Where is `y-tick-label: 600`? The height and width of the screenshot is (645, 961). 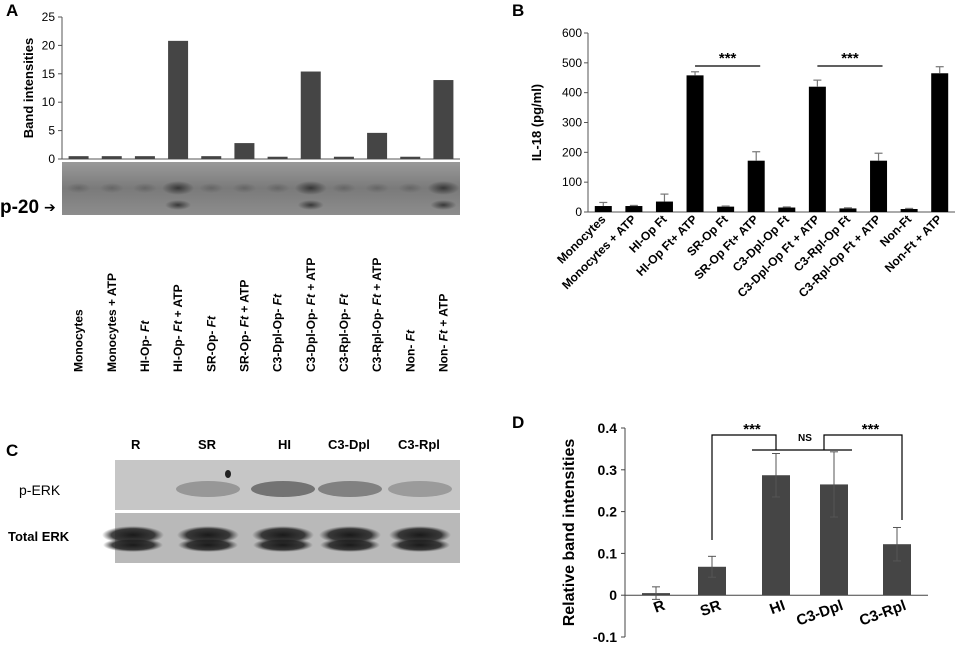
y-tick-label: 600 is located at coordinates (572, 33).